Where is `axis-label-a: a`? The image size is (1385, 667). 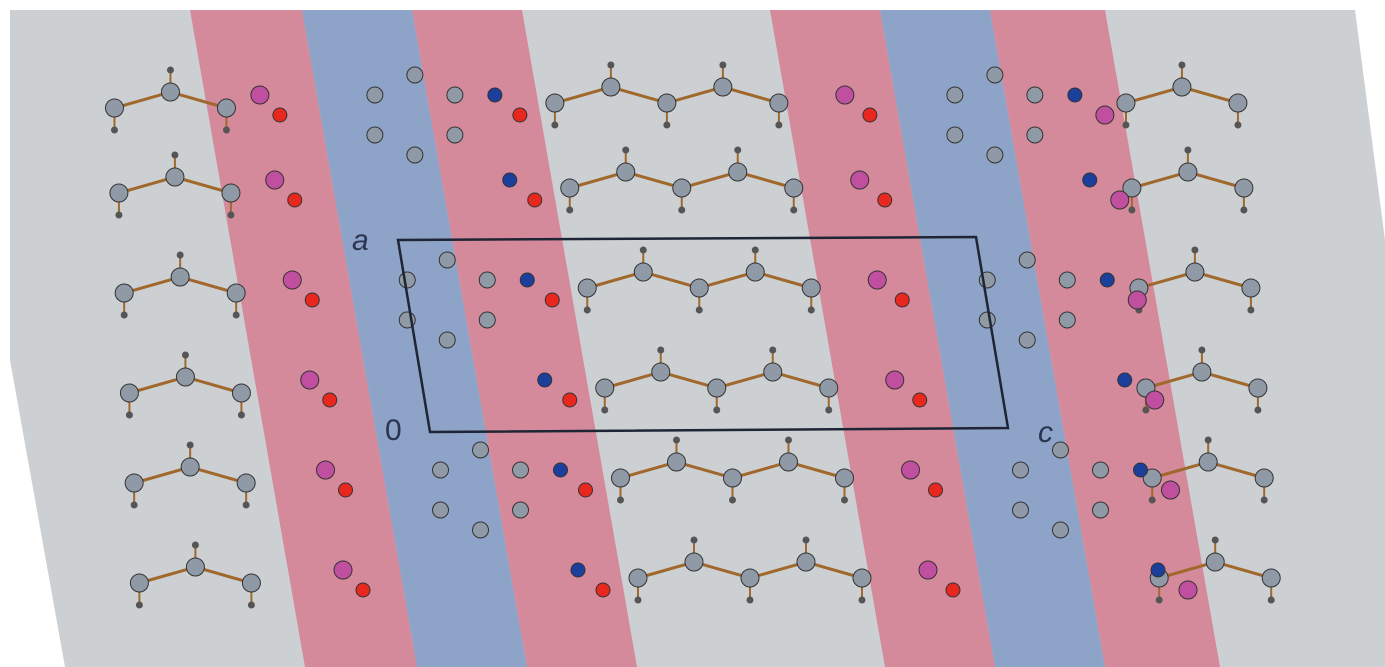 axis-label-a: a is located at coordinates (360, 240).